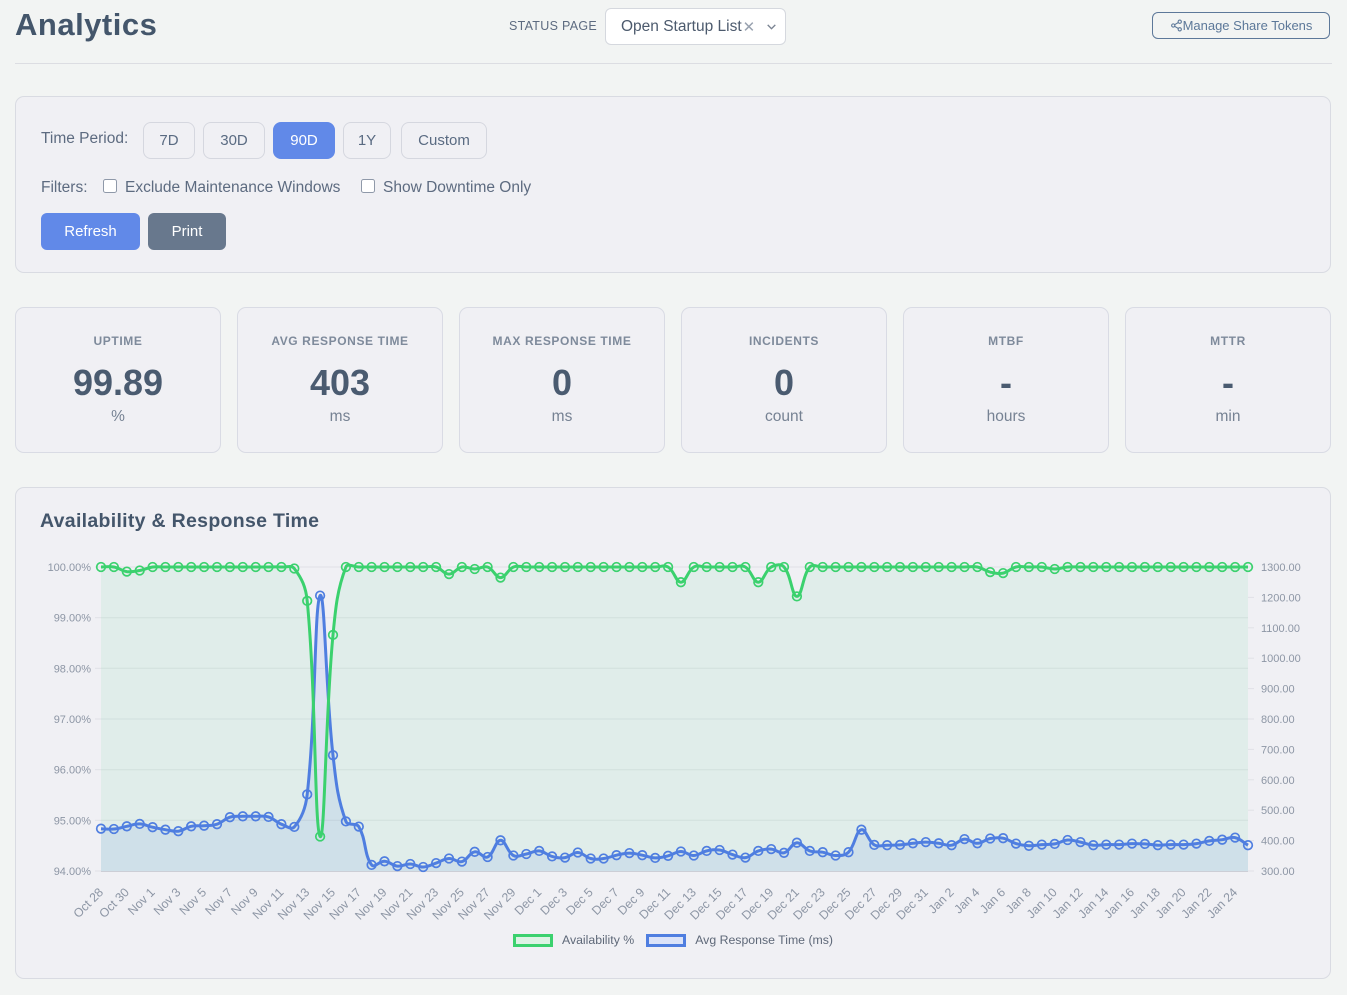  I want to click on svg-text: 97.00%, so click(73, 720).